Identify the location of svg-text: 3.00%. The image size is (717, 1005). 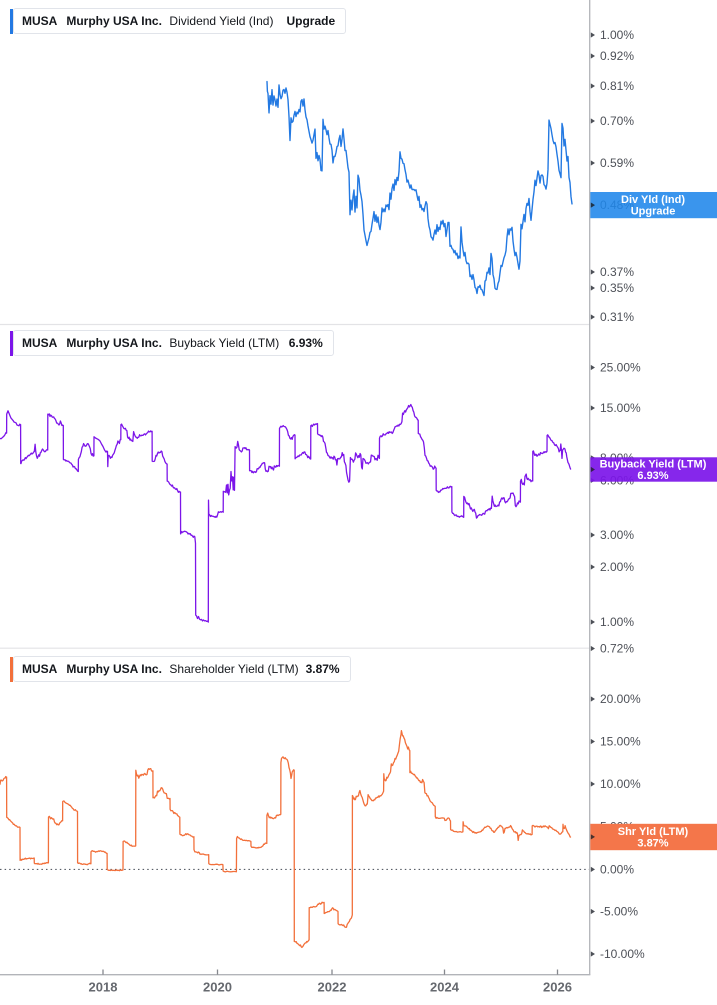
(617, 535).